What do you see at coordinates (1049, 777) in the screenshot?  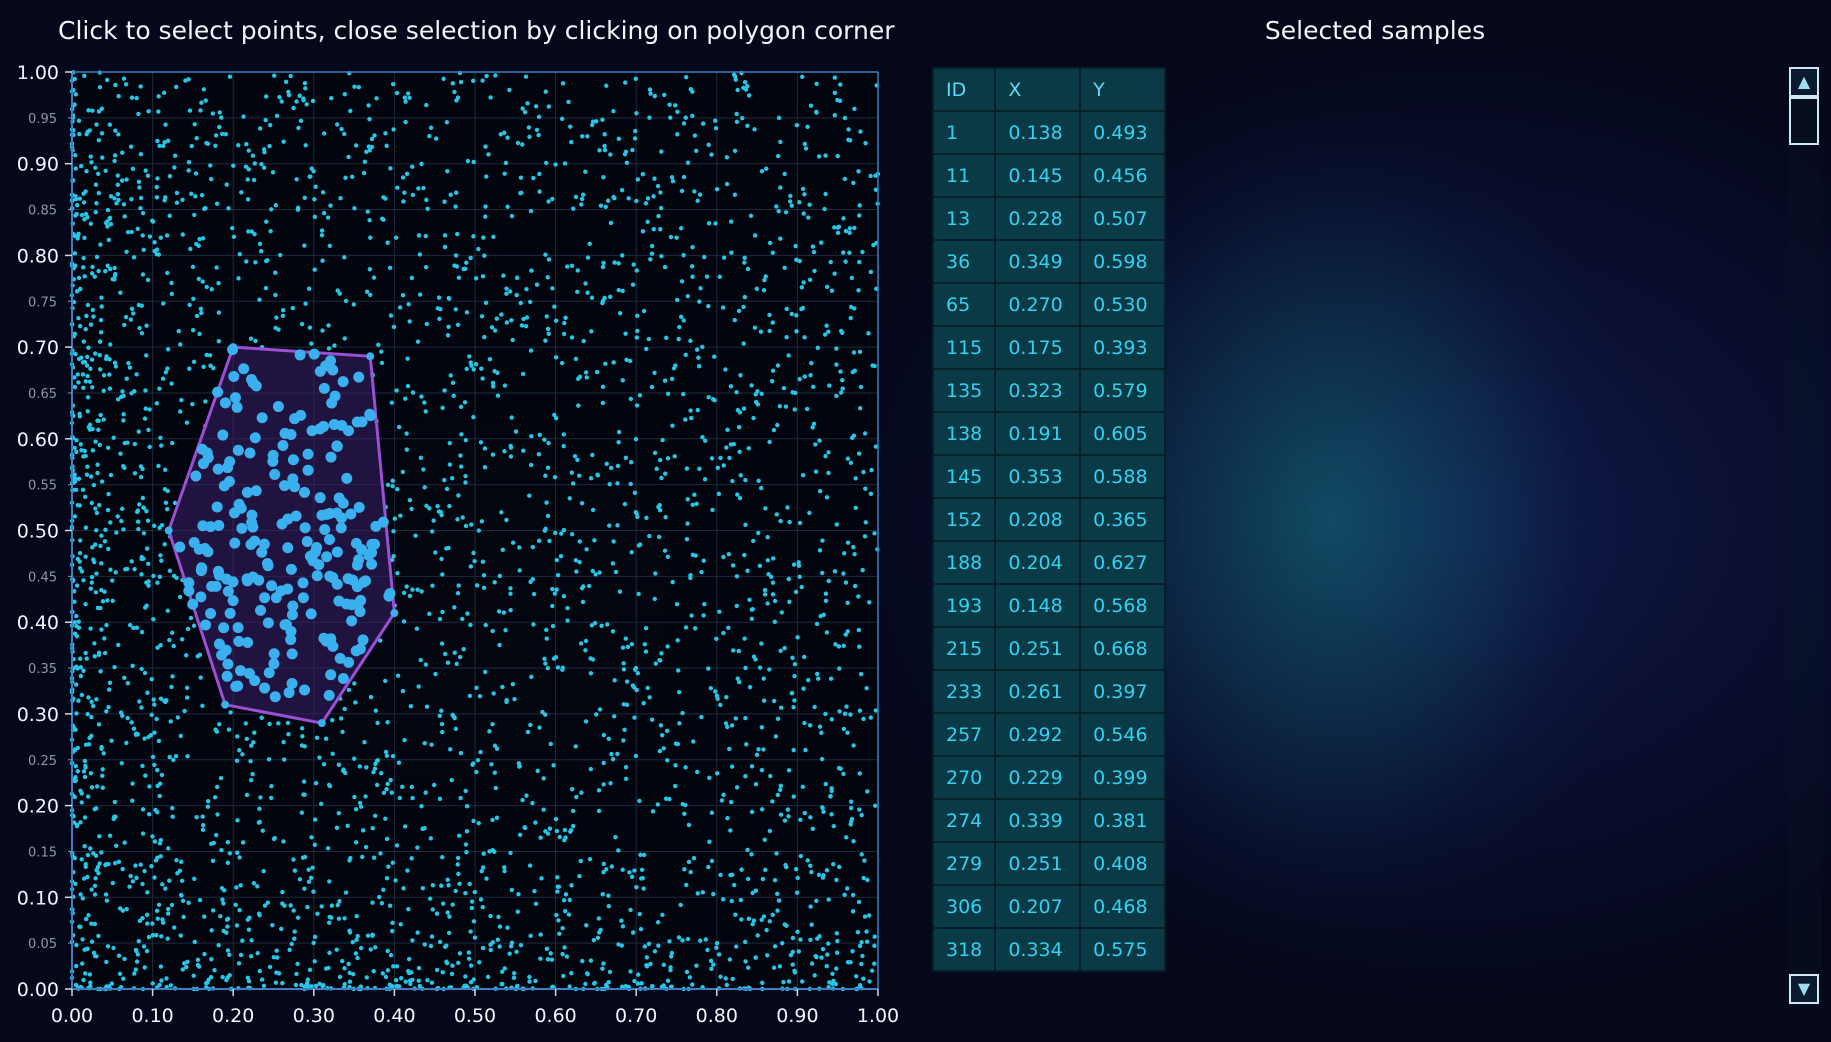 I see `table-row: 270 0.229 0.399` at bounding box center [1049, 777].